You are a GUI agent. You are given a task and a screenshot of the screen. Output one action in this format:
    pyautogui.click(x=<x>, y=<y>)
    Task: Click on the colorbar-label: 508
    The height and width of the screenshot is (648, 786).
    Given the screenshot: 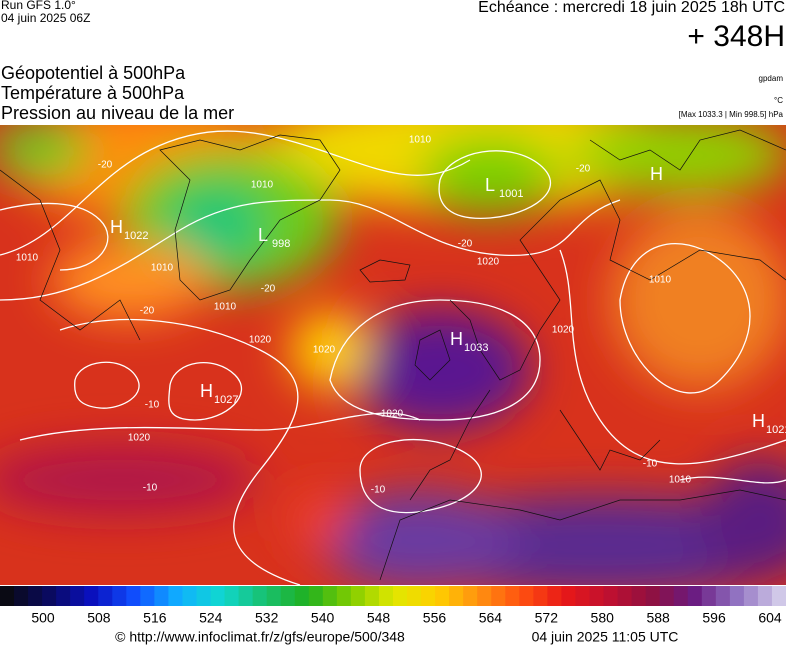 What is the action you would take?
    pyautogui.click(x=99, y=618)
    